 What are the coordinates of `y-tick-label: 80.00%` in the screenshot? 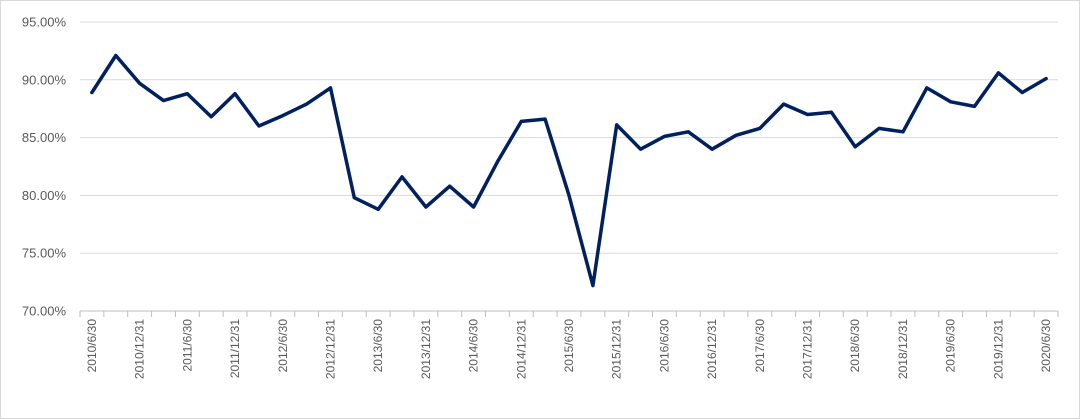 It's located at (44, 195).